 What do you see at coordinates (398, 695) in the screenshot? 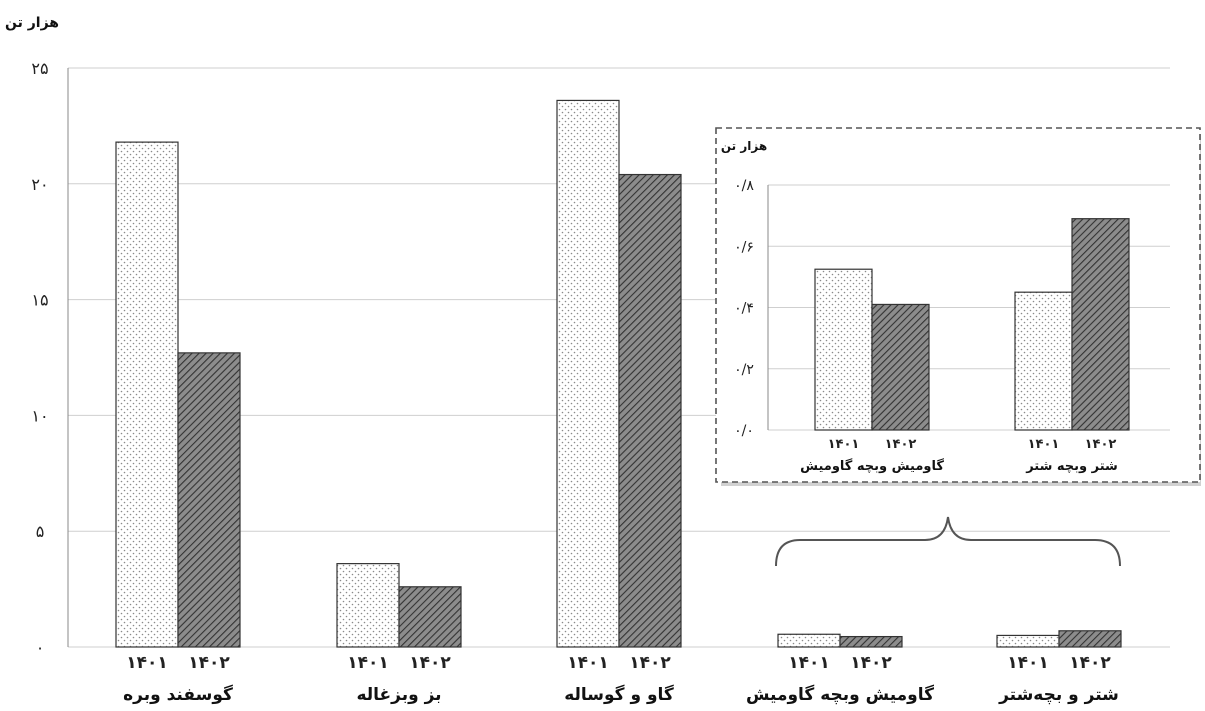
I see `category-label: بز وبزغاله` at bounding box center [398, 695].